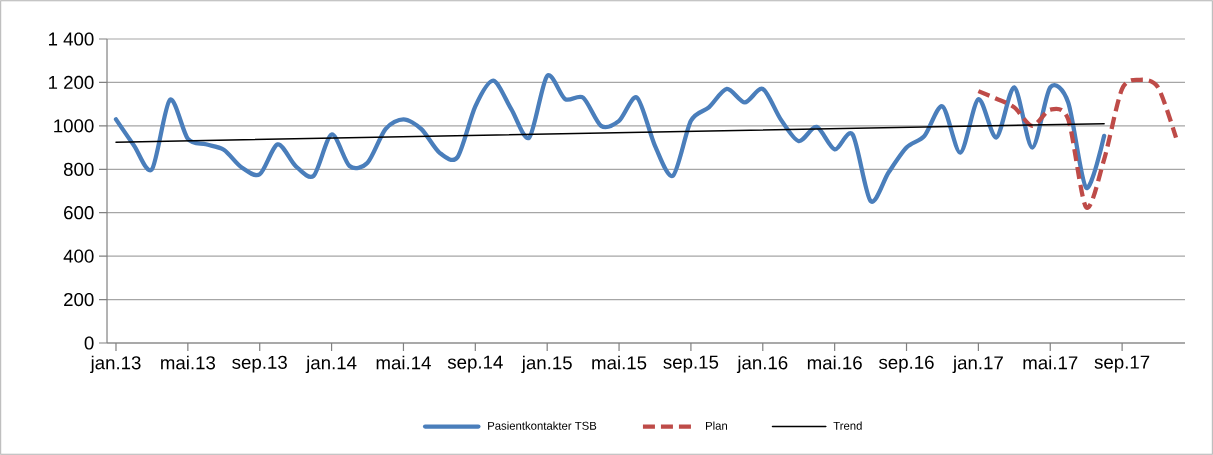 This screenshot has height=455, width=1213. What do you see at coordinates (691, 364) in the screenshot?
I see `x-tick-label: sep.15` at bounding box center [691, 364].